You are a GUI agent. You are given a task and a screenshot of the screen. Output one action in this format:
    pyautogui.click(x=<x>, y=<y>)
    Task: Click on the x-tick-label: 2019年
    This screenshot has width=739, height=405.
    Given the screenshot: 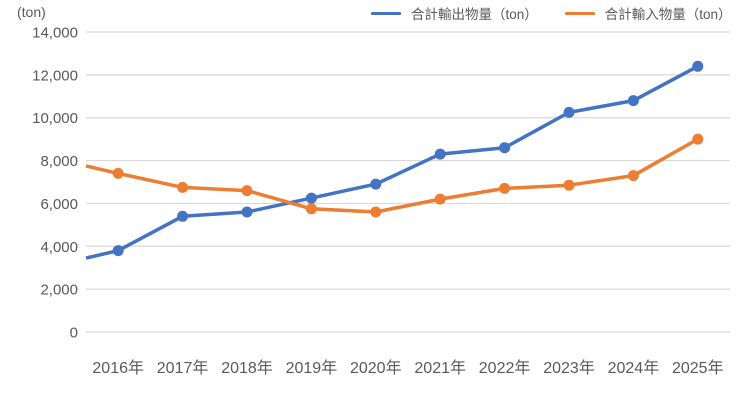 What is the action you would take?
    pyautogui.click(x=312, y=368)
    